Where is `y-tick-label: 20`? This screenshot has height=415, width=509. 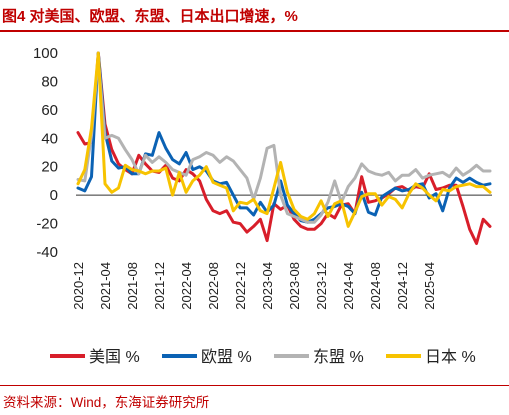
y-tick-label: 20 is located at coordinates (49, 167).